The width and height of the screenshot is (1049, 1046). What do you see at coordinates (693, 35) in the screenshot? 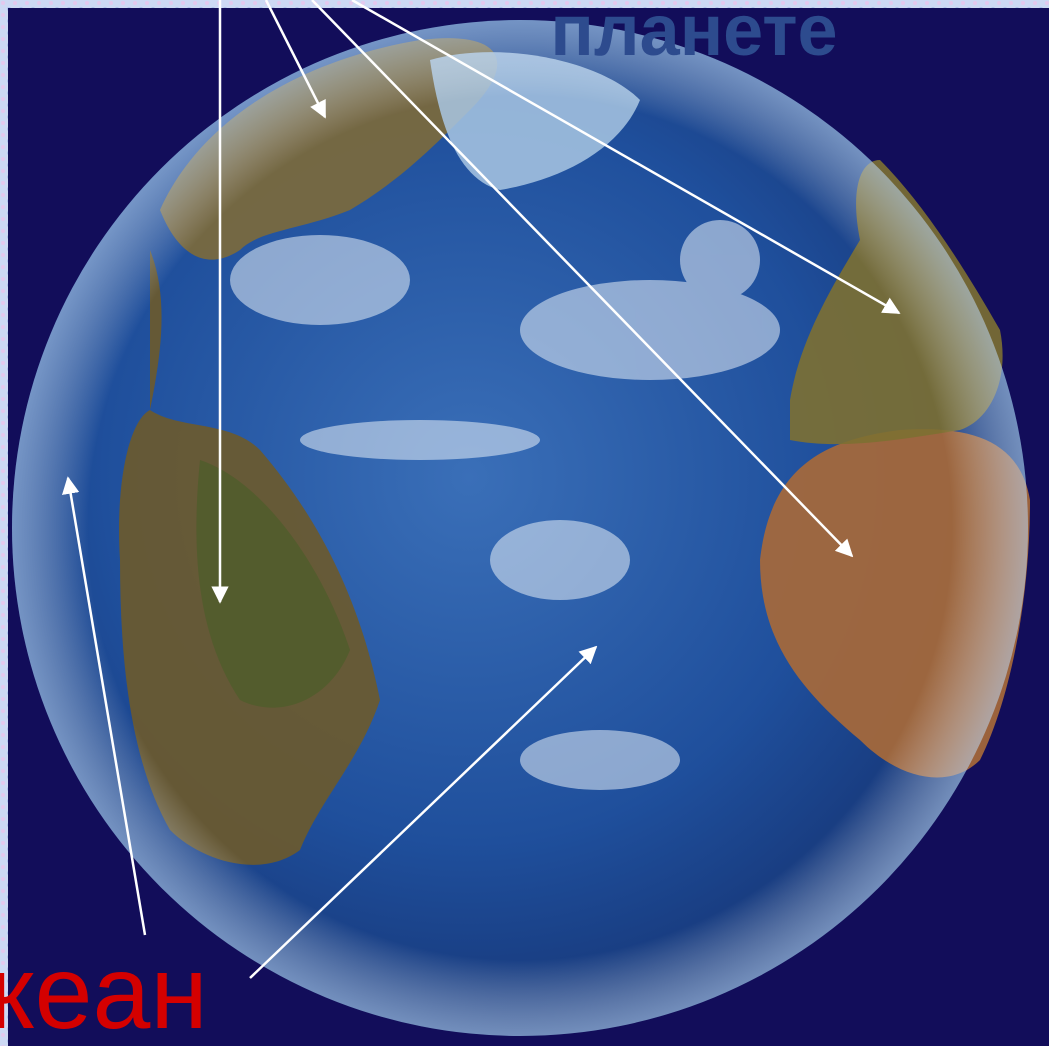
I see `top-label: планете` at bounding box center [693, 35].